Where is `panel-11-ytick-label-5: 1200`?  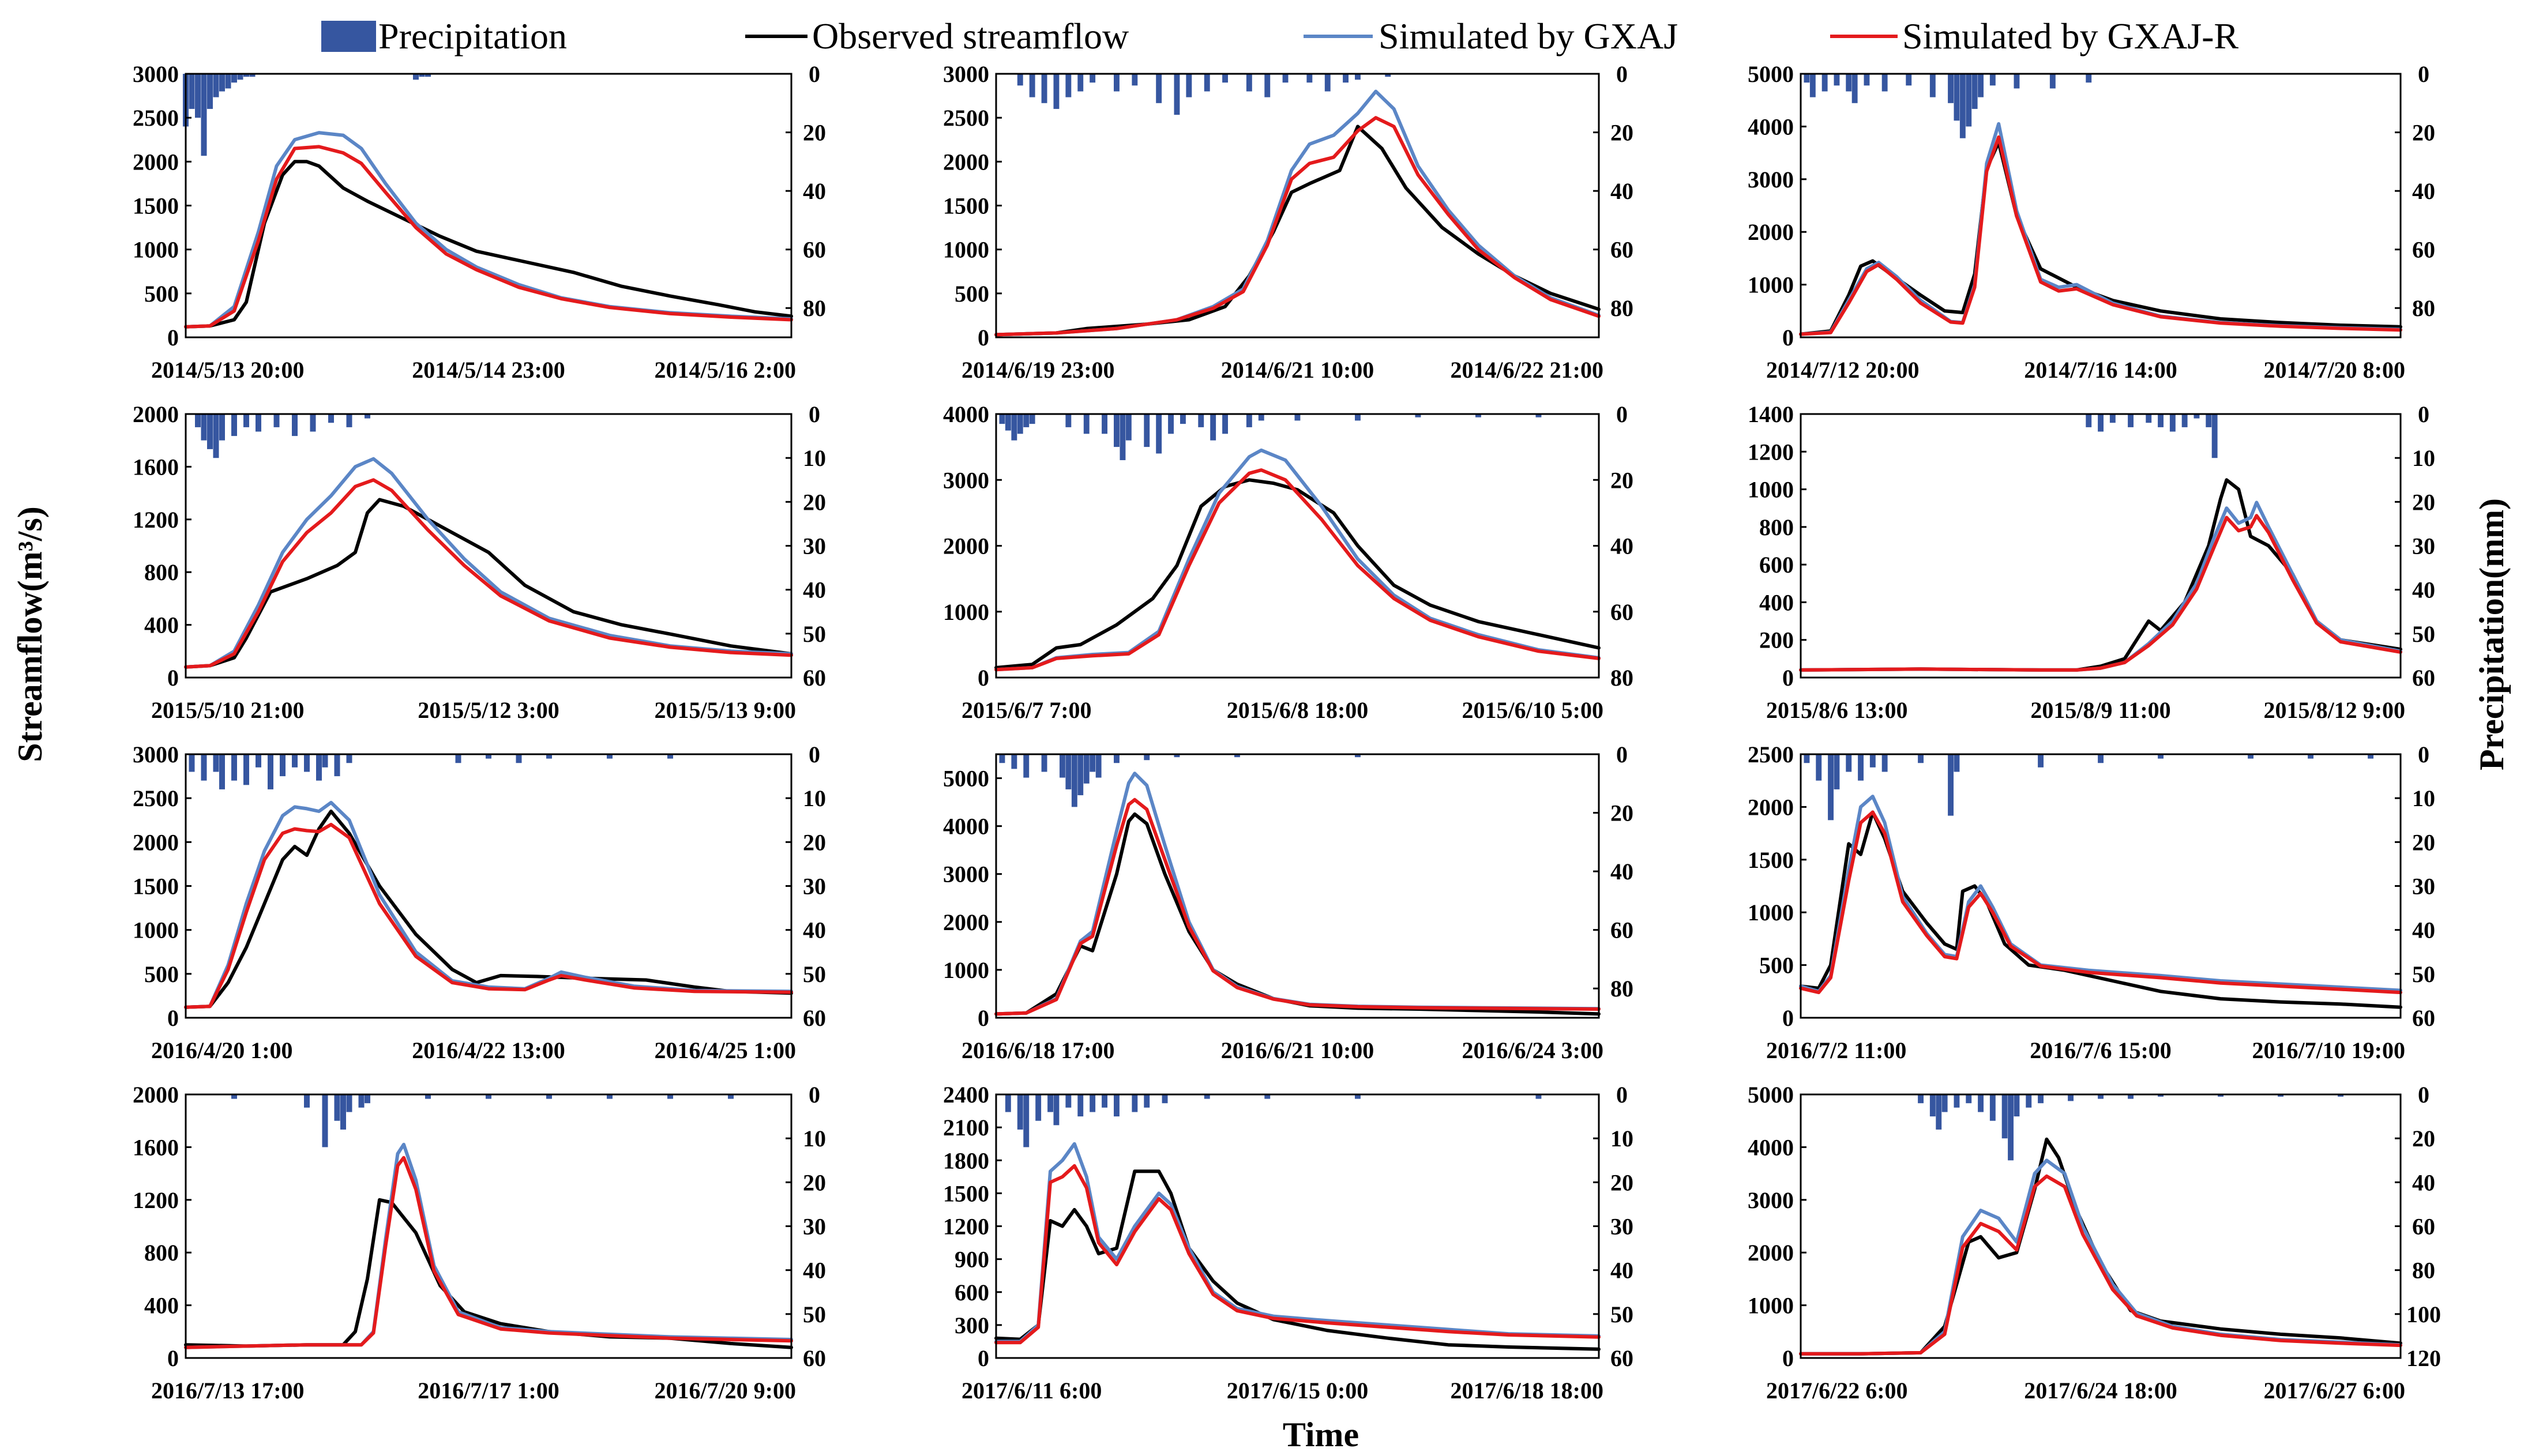
panel-11-ytick-label-5: 1200 is located at coordinates (966, 1227).